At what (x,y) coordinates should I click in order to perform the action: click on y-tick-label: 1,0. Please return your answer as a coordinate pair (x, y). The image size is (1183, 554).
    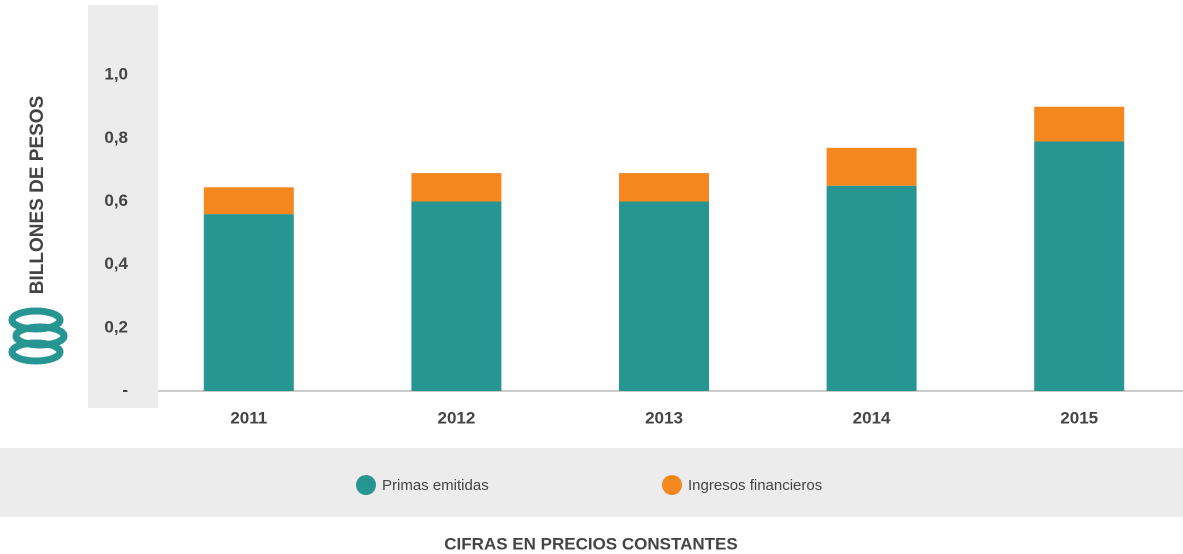
    Looking at the image, I should click on (116, 74).